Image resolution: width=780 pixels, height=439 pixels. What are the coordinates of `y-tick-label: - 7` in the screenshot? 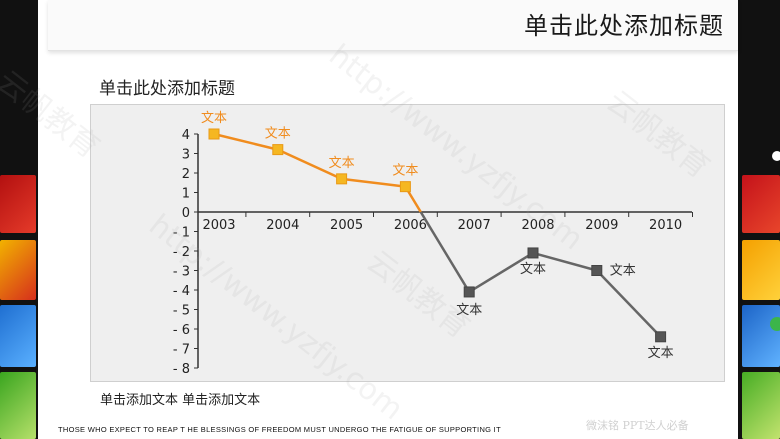 It's located at (181, 350).